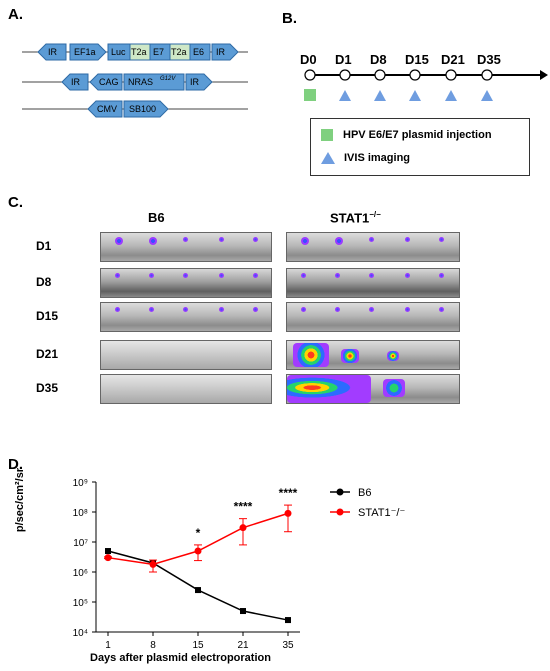 This screenshot has height=671, width=550. What do you see at coordinates (288, 645) in the screenshot?
I see `x-tick-label: 35` at bounding box center [288, 645].